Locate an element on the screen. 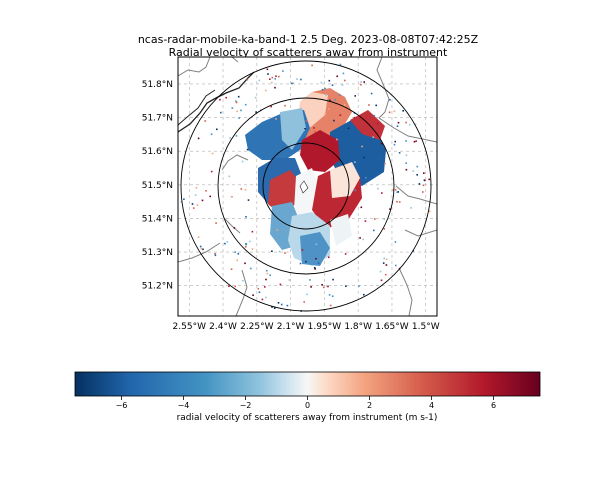 The width and height of the screenshot is (600, 480). velocity-region-neutral is located at coordinates (306, 195).